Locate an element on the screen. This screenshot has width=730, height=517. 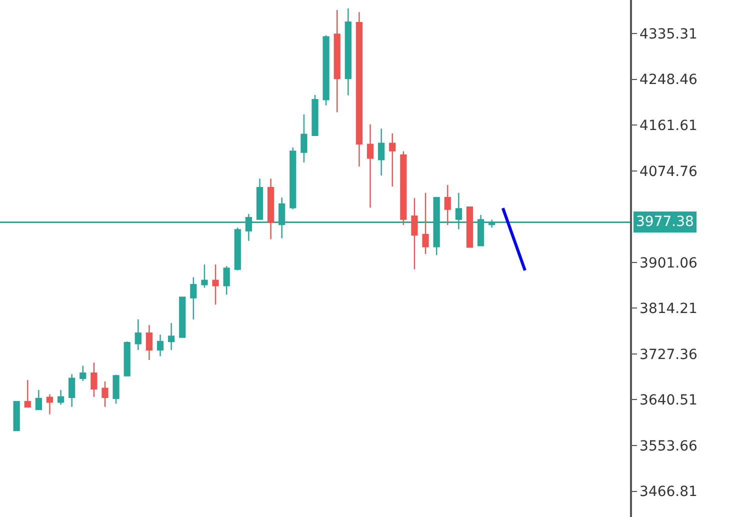
y-tick-label: 3727.36 is located at coordinates (669, 354).